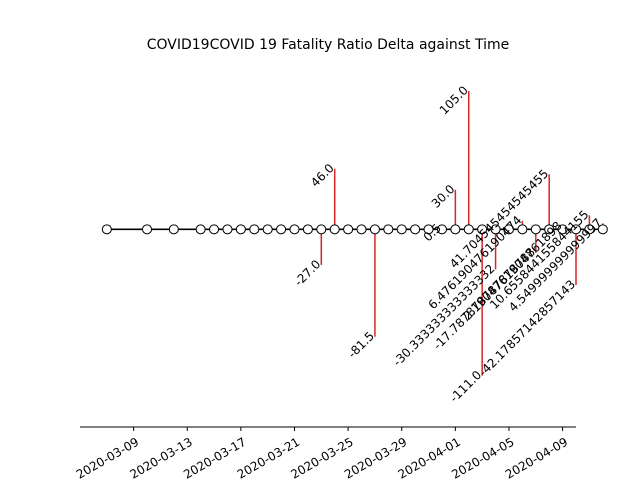  I want to click on data-label: 0.5, so click(432, 232).